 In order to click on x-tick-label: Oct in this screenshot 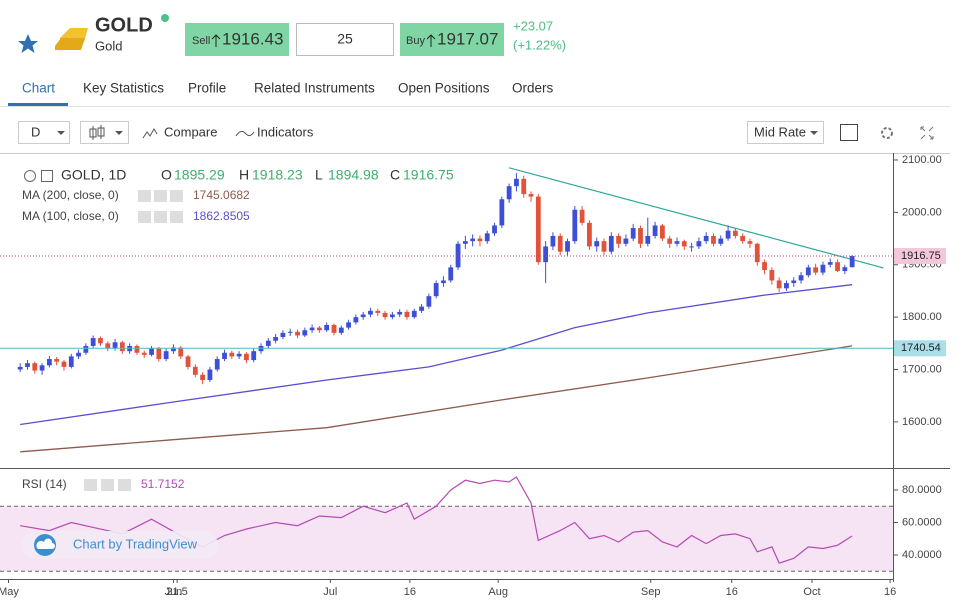, I will do `click(811, 592)`.